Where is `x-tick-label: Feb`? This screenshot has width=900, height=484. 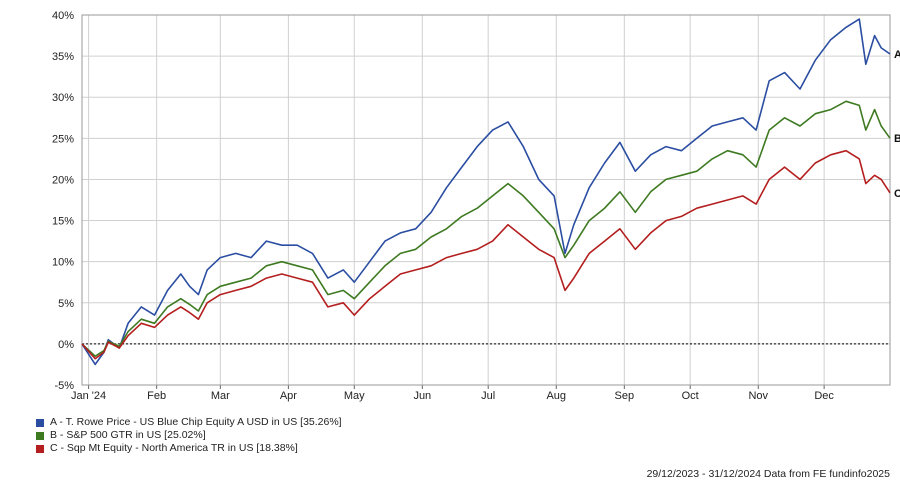
x-tick-label: Feb is located at coordinates (156, 396).